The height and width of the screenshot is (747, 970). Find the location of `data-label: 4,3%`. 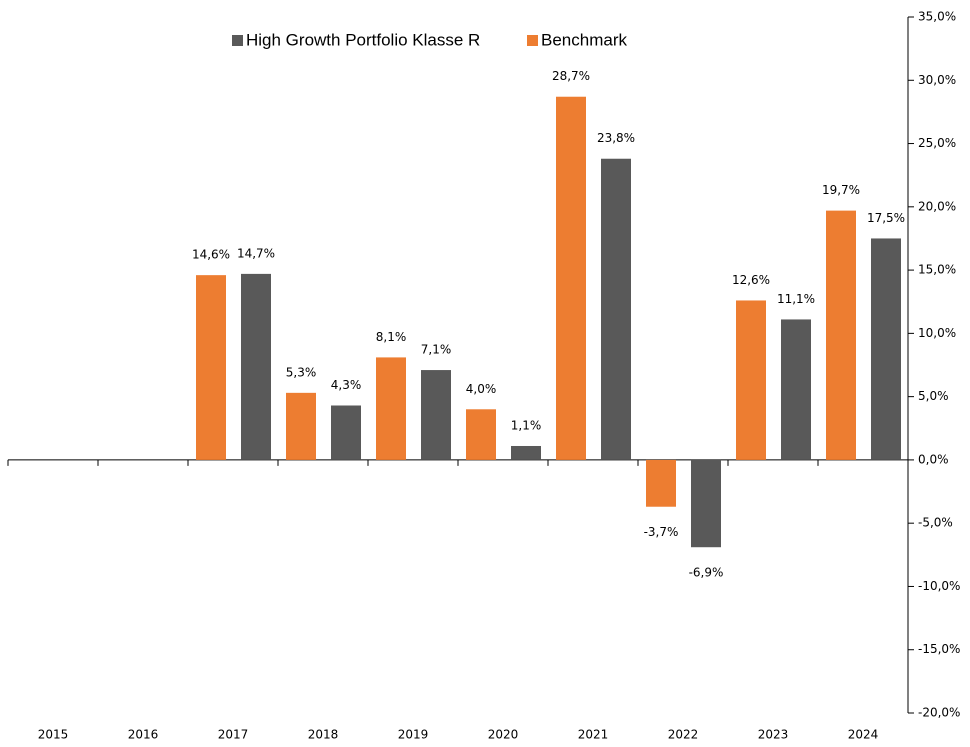

data-label: 4,3% is located at coordinates (346, 385).